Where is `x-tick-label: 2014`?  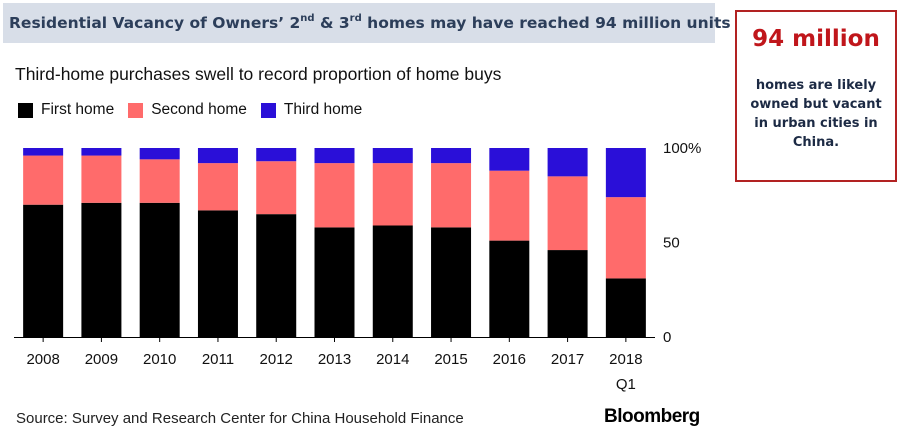 x-tick-label: 2014 is located at coordinates (392, 359).